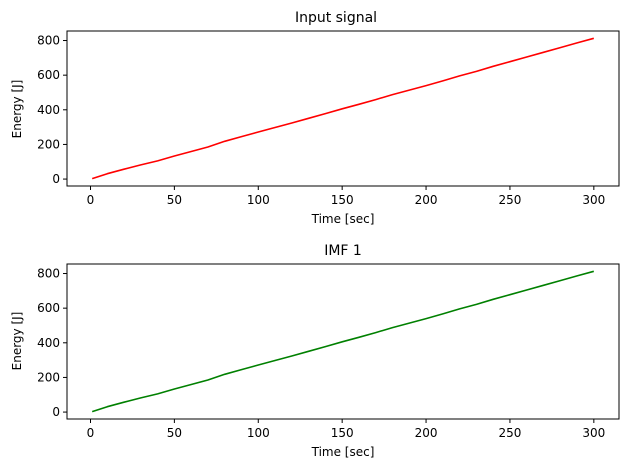  I want to click on chart-title: IMF 1, so click(343, 251).